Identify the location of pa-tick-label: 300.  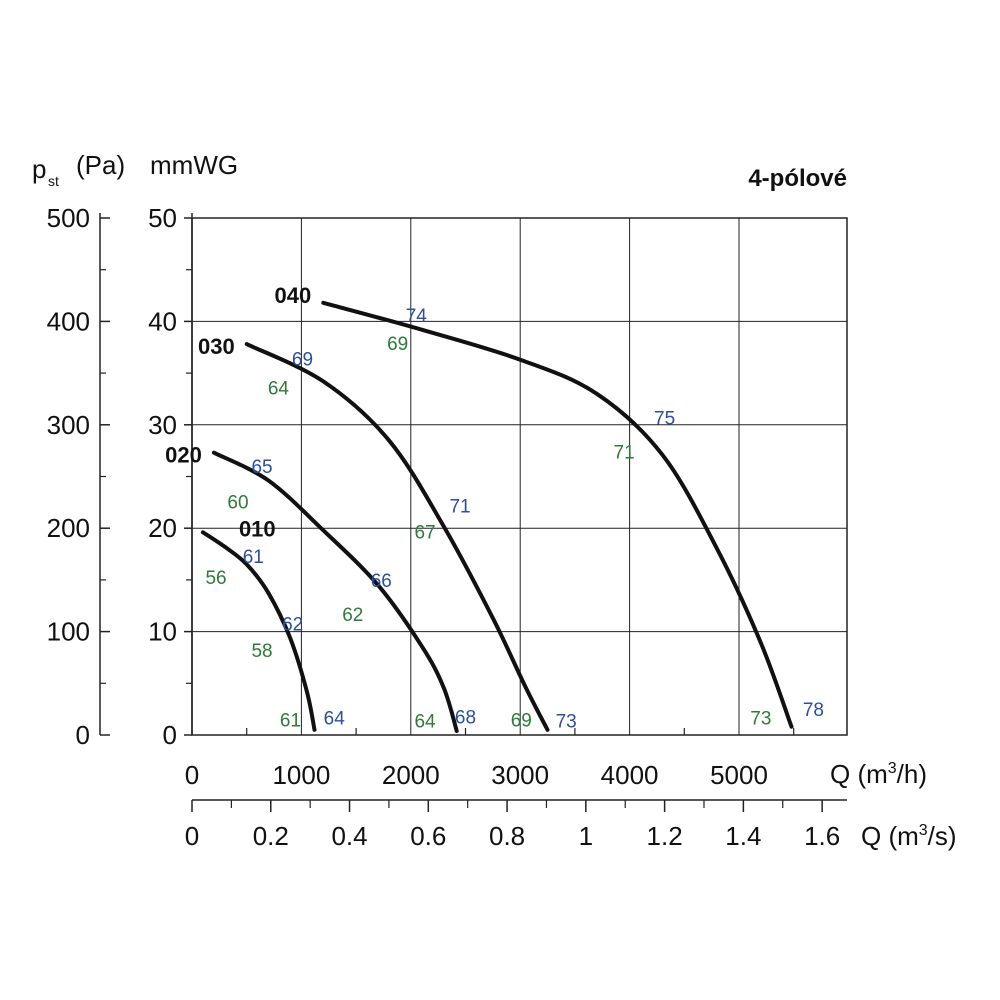
(68, 425).